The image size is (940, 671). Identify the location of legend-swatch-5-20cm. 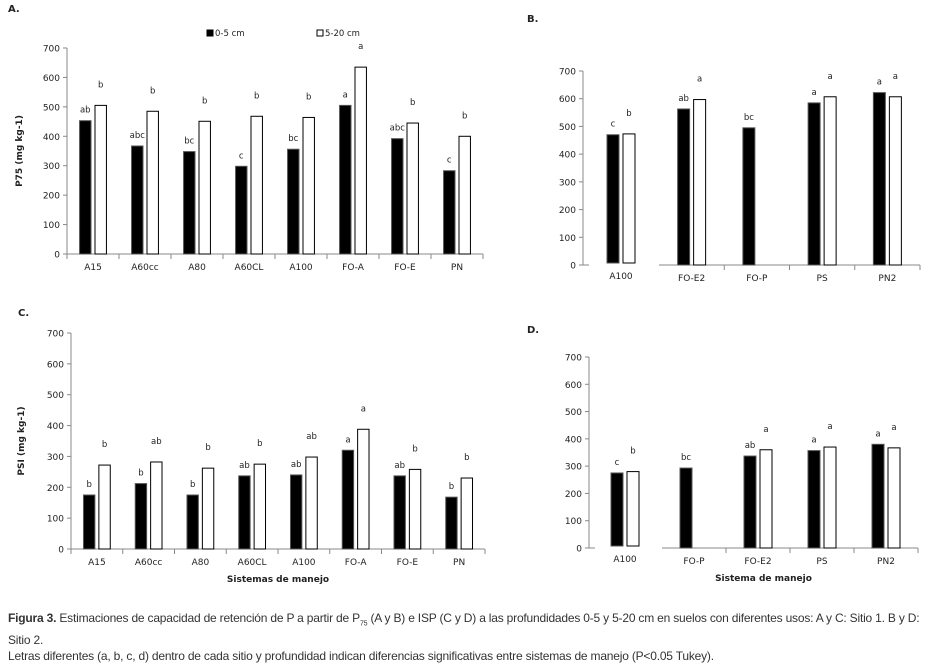
(320, 33).